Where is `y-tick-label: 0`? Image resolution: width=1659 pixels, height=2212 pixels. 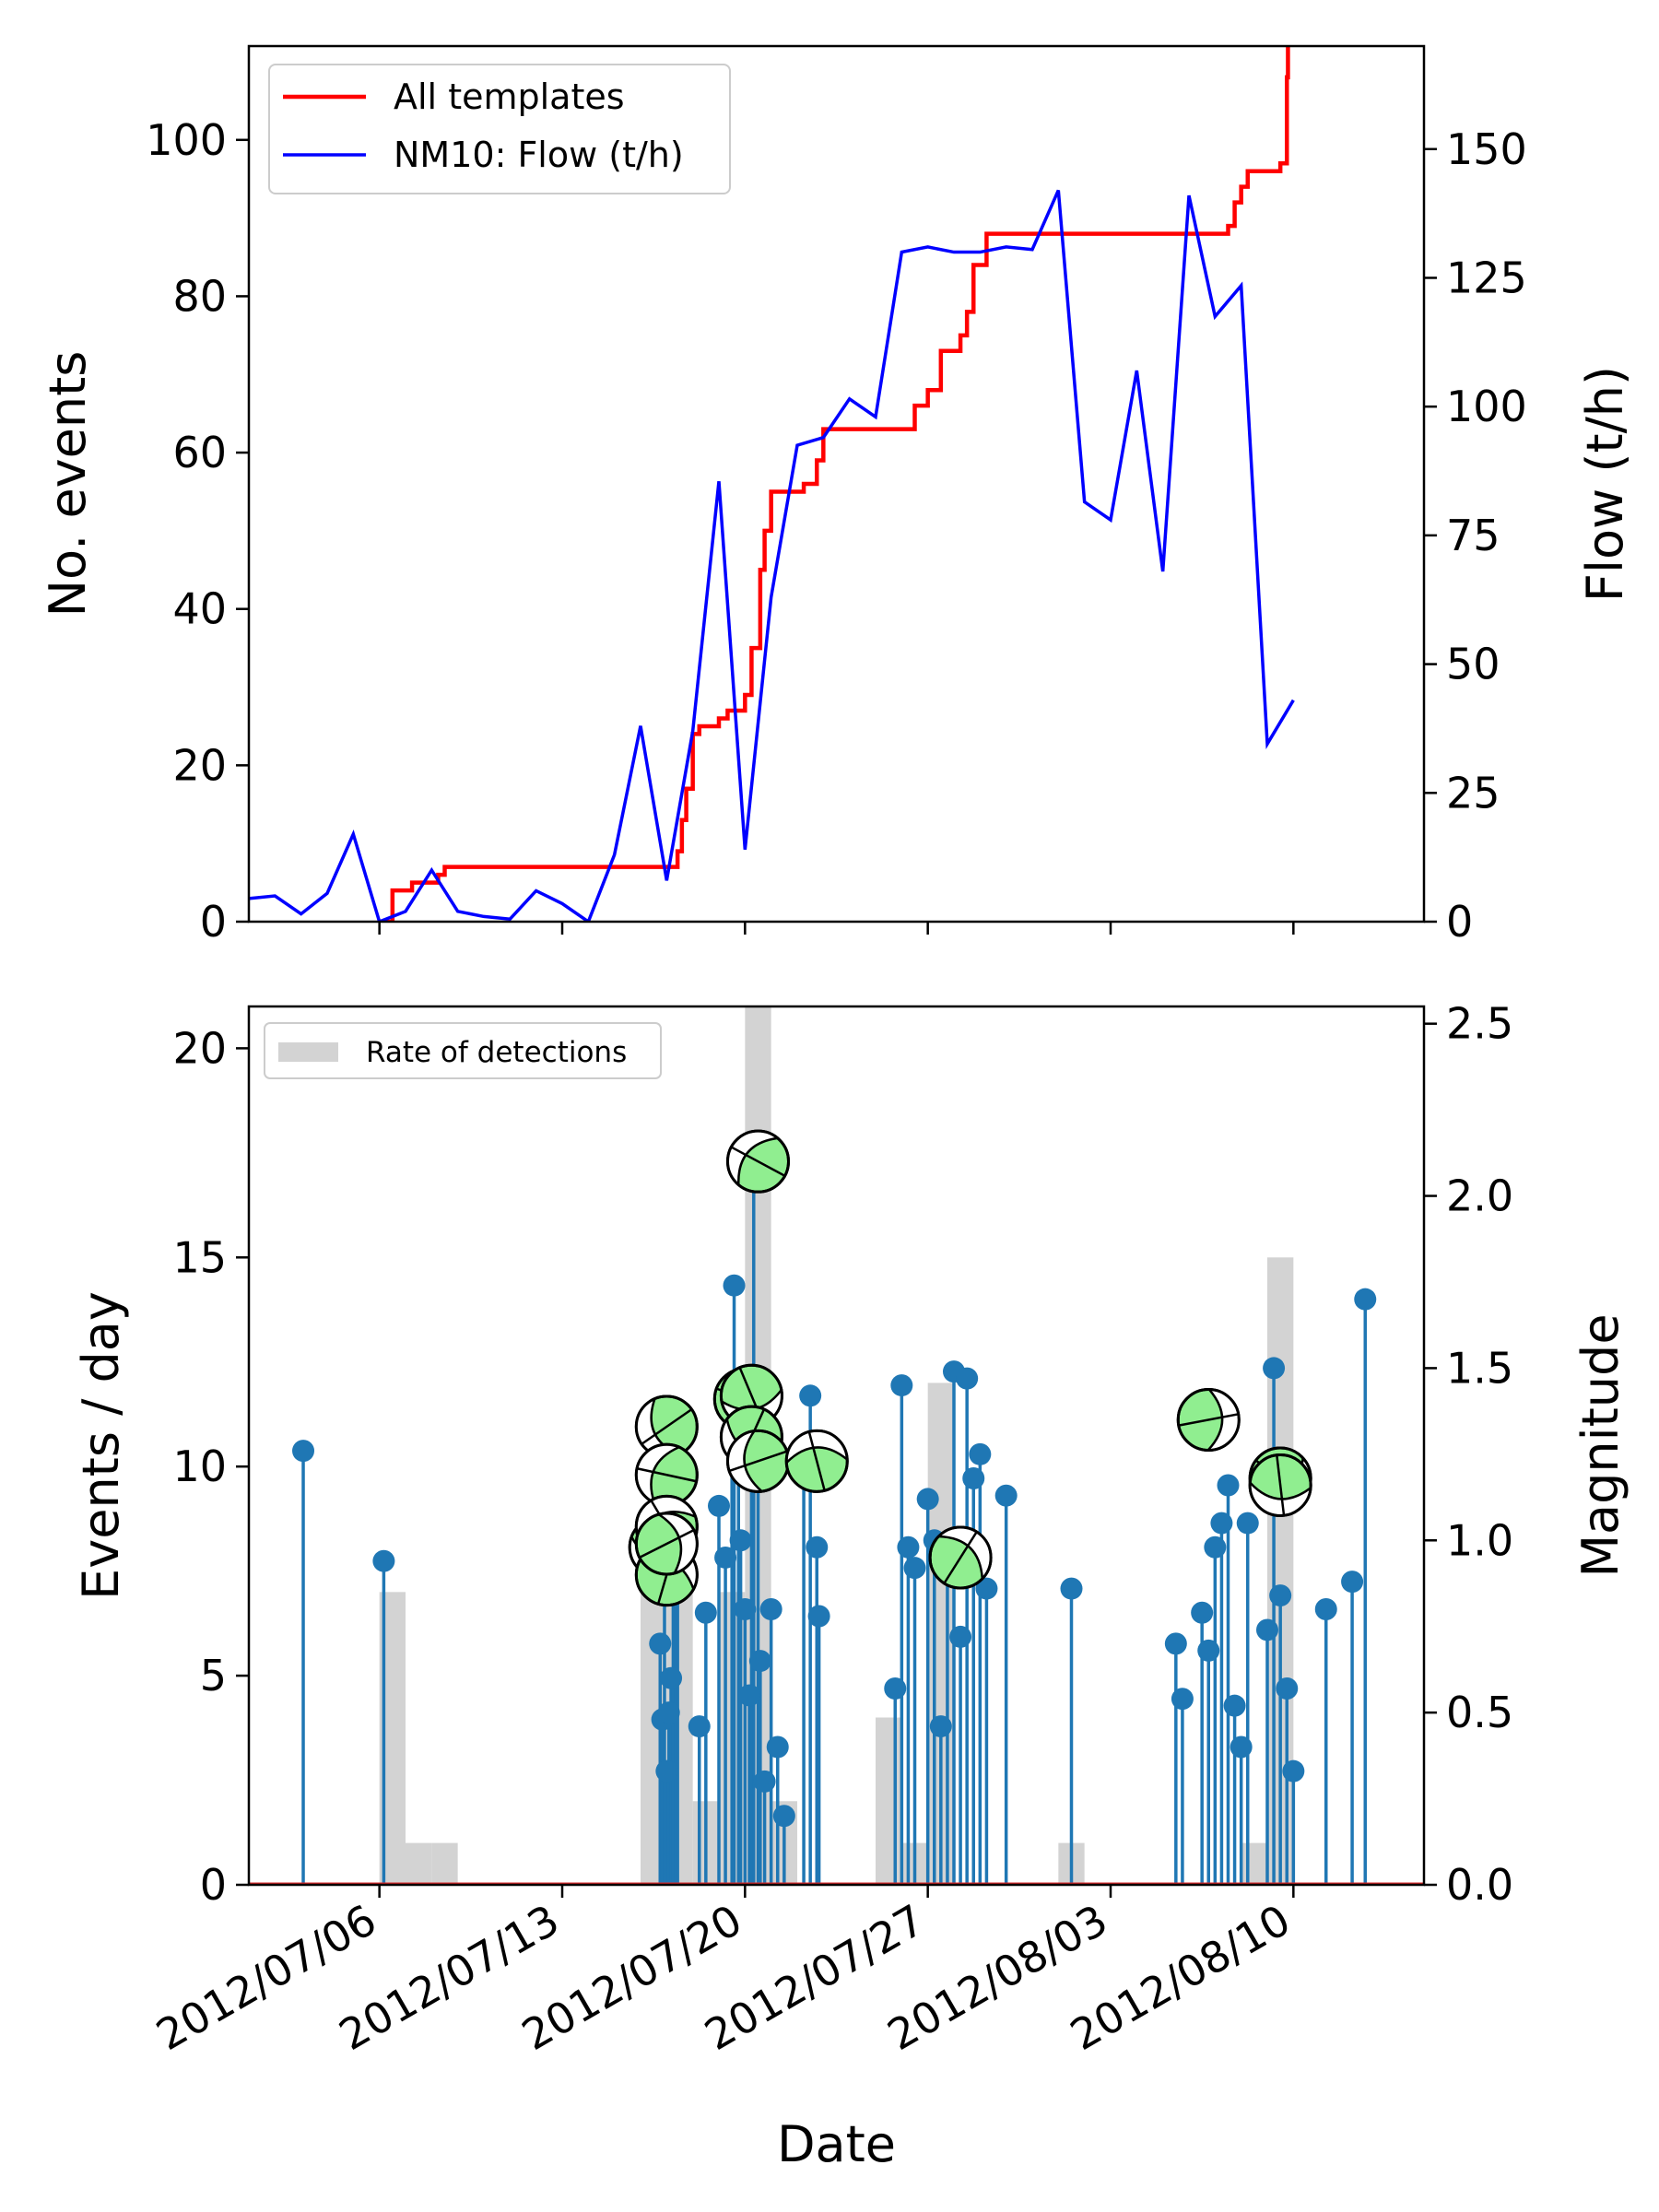 y-tick-label: 0 is located at coordinates (213, 1885).